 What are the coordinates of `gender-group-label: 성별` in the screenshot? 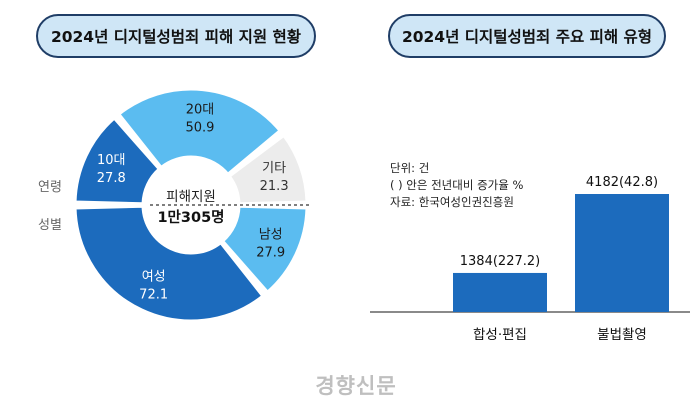 It's located at (50, 225).